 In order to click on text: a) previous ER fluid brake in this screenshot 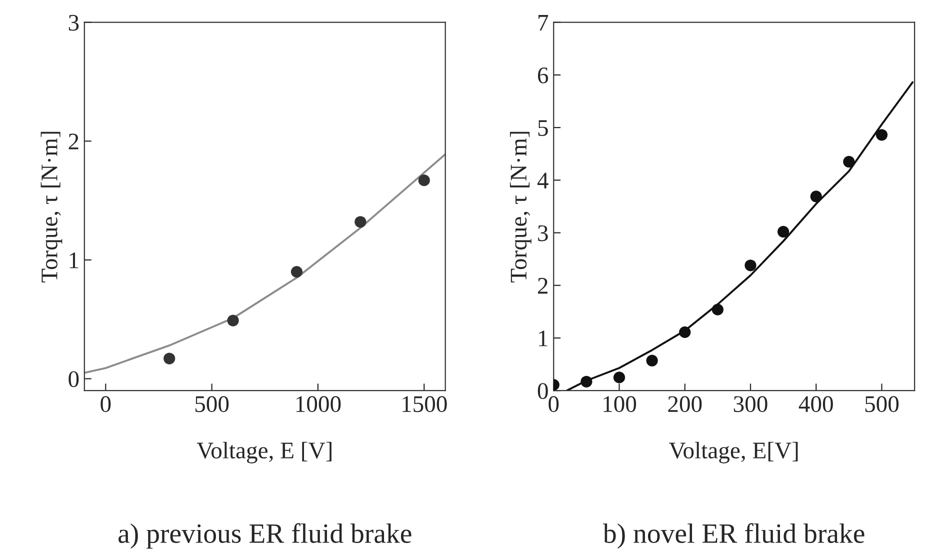, I will do `click(265, 536)`.